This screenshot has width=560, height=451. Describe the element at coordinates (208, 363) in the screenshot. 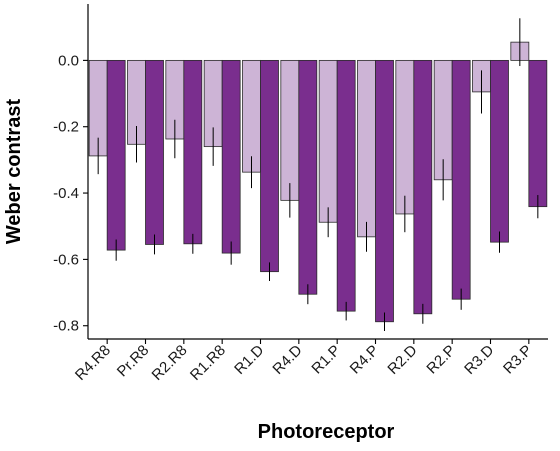

I see `x-tick-label: R1.R8` at that location.